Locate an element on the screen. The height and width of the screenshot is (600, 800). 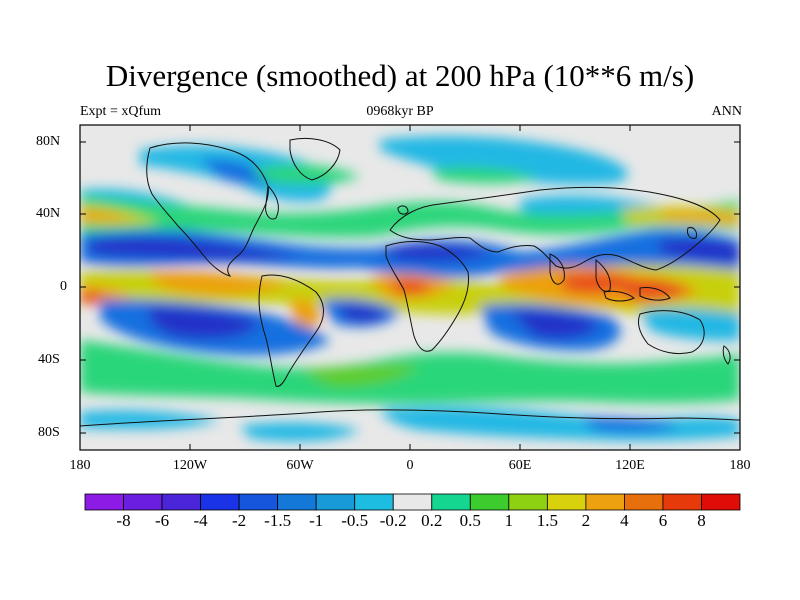
lat-label-80n: 80N is located at coordinates (48, 141).